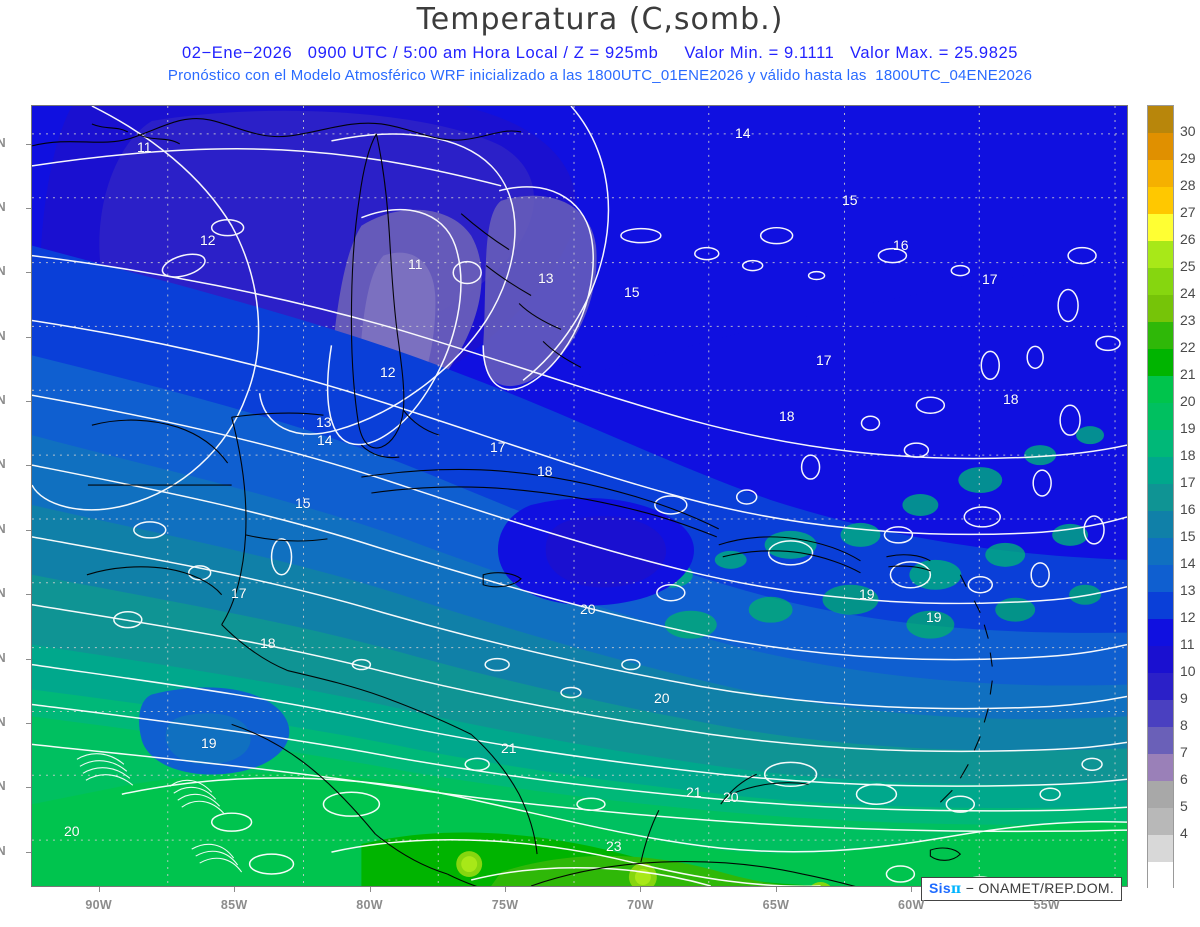 The height and width of the screenshot is (927, 1200). What do you see at coordinates (1188, 455) in the screenshot?
I see `colorbar-tick-label: 18` at bounding box center [1188, 455].